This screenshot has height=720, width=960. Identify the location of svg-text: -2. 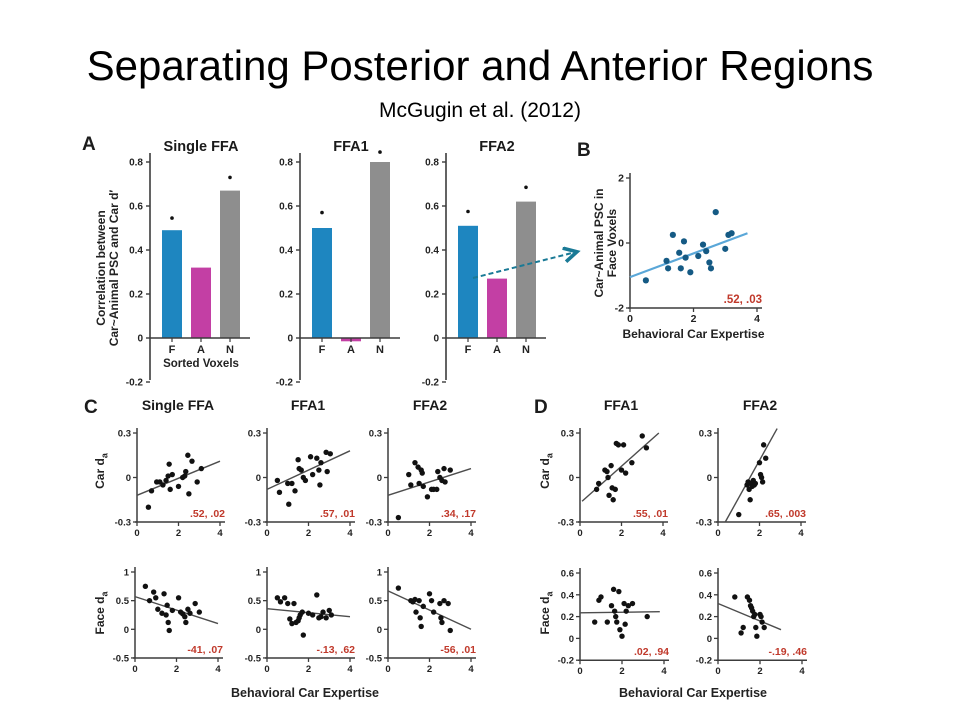
(619, 309).